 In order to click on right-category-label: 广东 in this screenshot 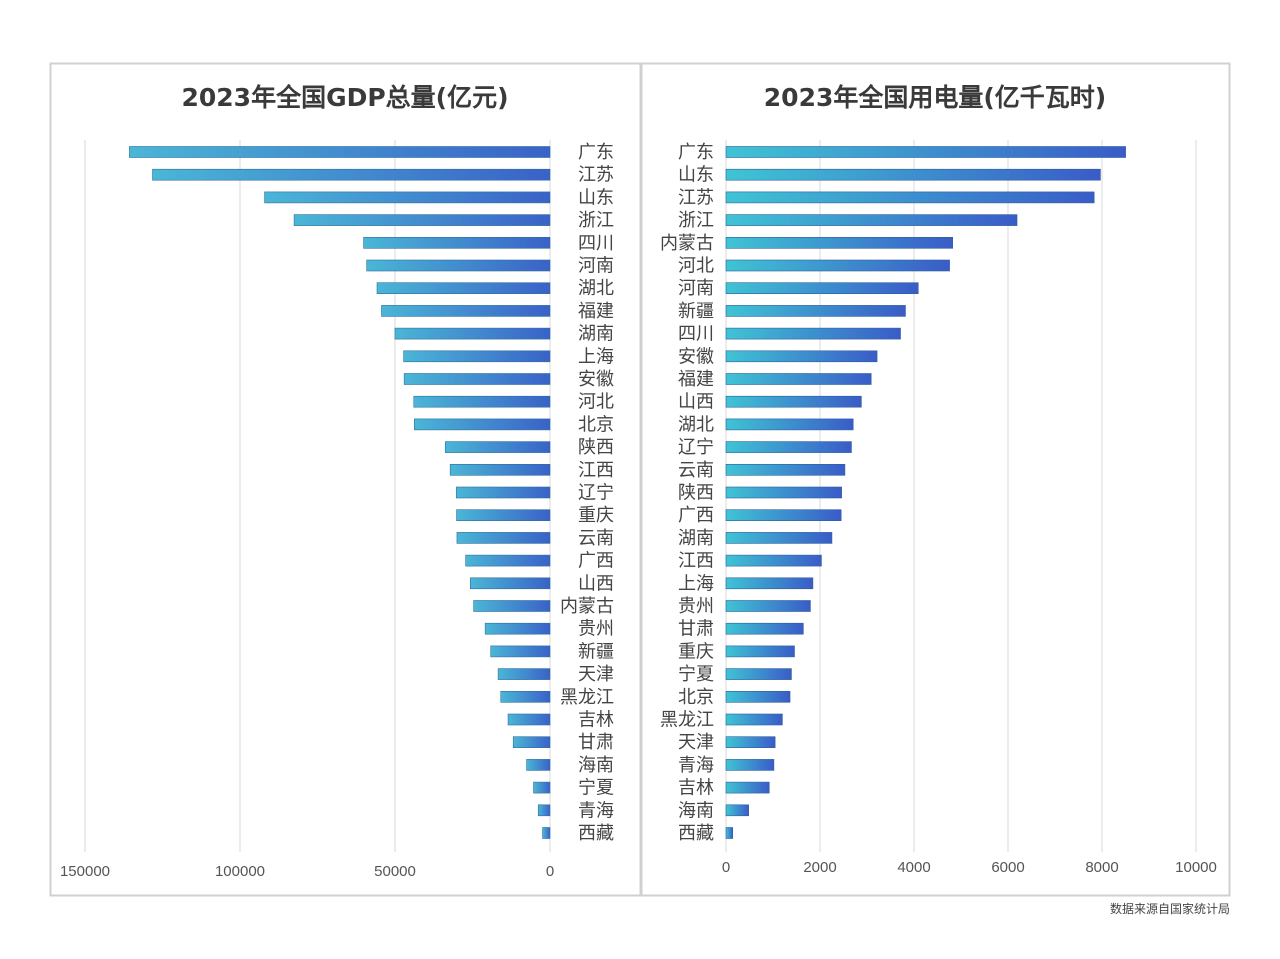, I will do `click(696, 152)`.